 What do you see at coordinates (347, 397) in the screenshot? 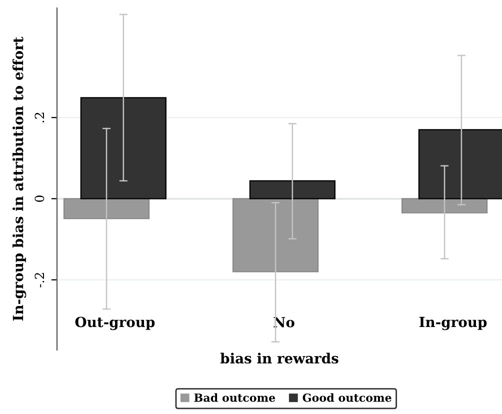
I see `legend-label: Good outcome` at bounding box center [347, 397].